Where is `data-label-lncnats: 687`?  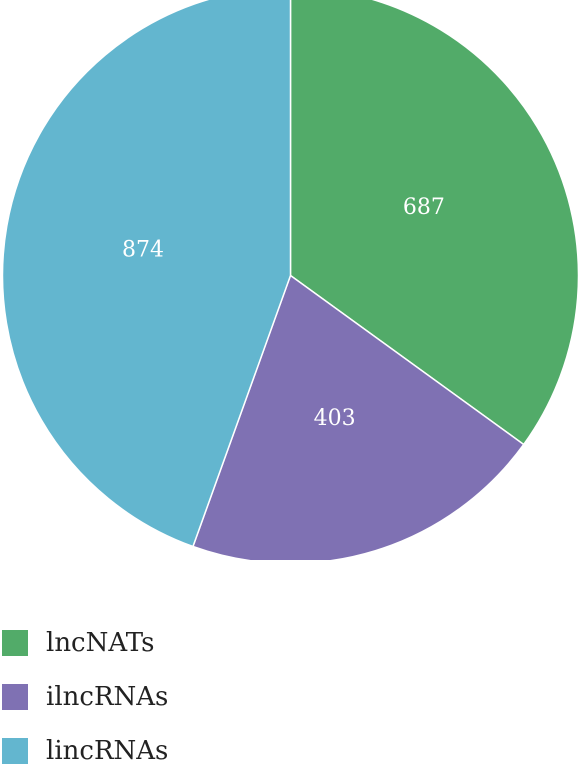
data-label-lncnats: 687 is located at coordinates (424, 207).